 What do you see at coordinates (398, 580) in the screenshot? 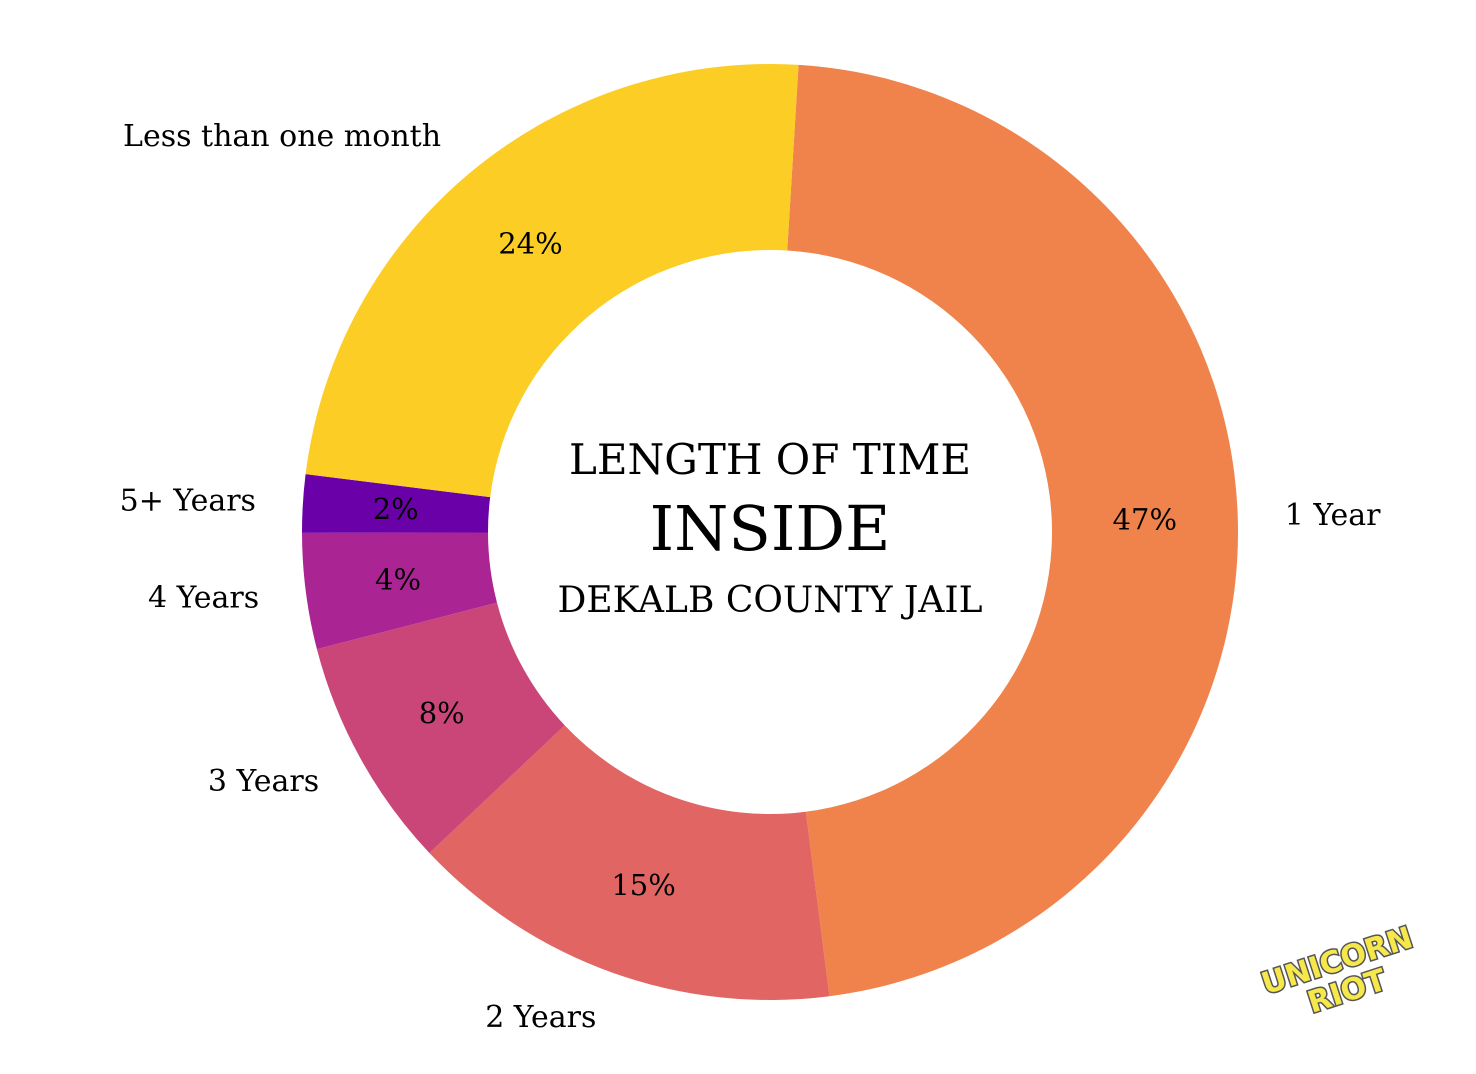
I see `percent-label: 4%` at bounding box center [398, 580].